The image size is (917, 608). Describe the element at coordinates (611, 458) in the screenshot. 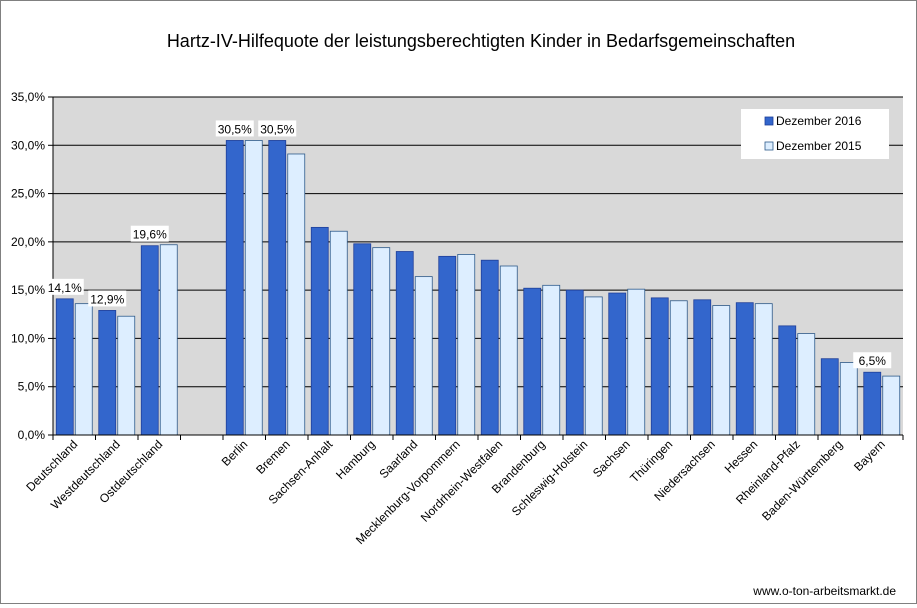

I see `x-tick-label: Sachsen` at that location.